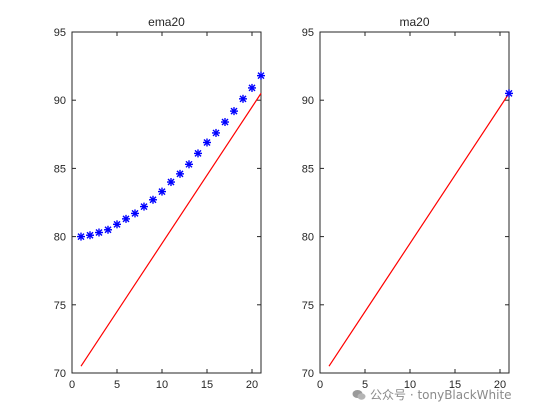  I want to click on chart-title: ma20, so click(414, 22).